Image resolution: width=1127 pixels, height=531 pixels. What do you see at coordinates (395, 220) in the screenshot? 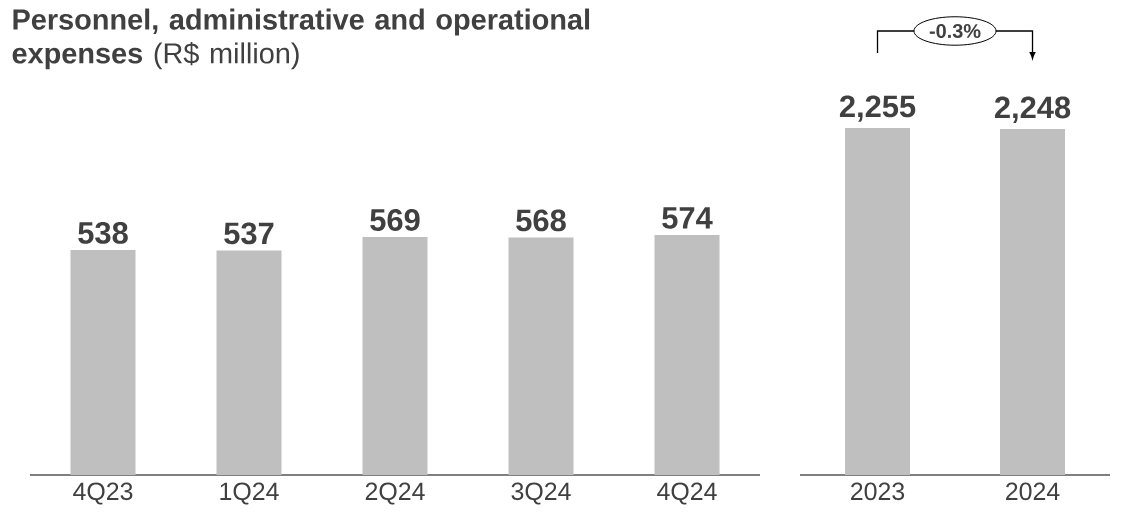
I see `data-label: 569` at bounding box center [395, 220].